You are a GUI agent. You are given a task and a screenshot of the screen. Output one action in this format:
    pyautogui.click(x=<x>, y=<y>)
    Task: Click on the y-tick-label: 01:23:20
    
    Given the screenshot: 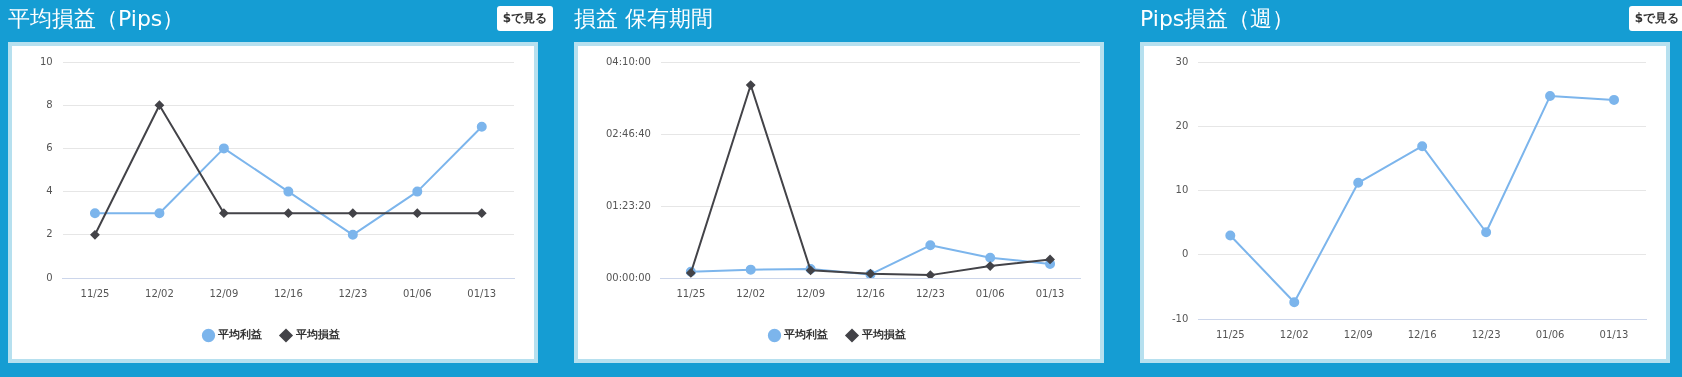 What is the action you would take?
    pyautogui.click(x=628, y=205)
    